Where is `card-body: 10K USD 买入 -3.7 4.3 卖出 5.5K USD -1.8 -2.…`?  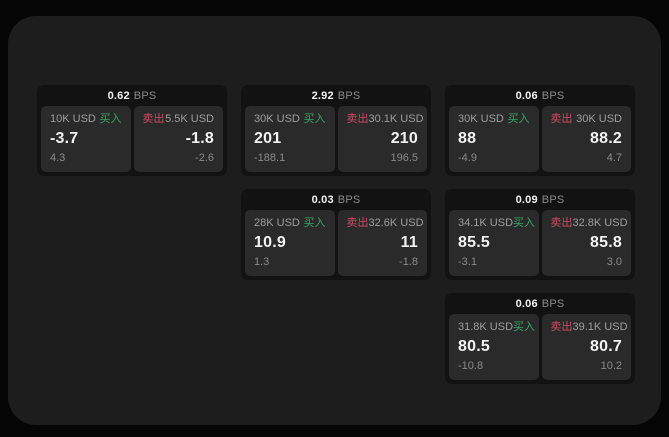
card-body: 10K USD 买入 -3.7 4.3 卖出 5.5K USD -1.8 -2.… is located at coordinates (132, 139).